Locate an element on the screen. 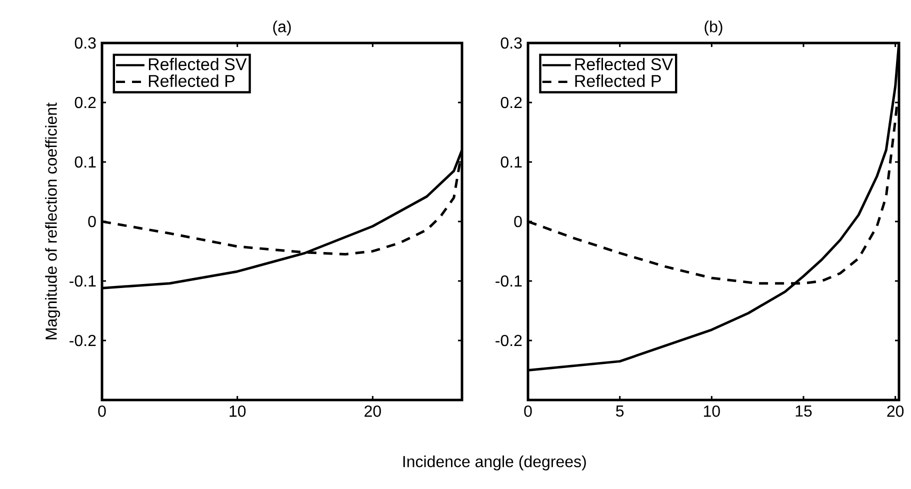  chart-title: (a) is located at coordinates (282, 28).